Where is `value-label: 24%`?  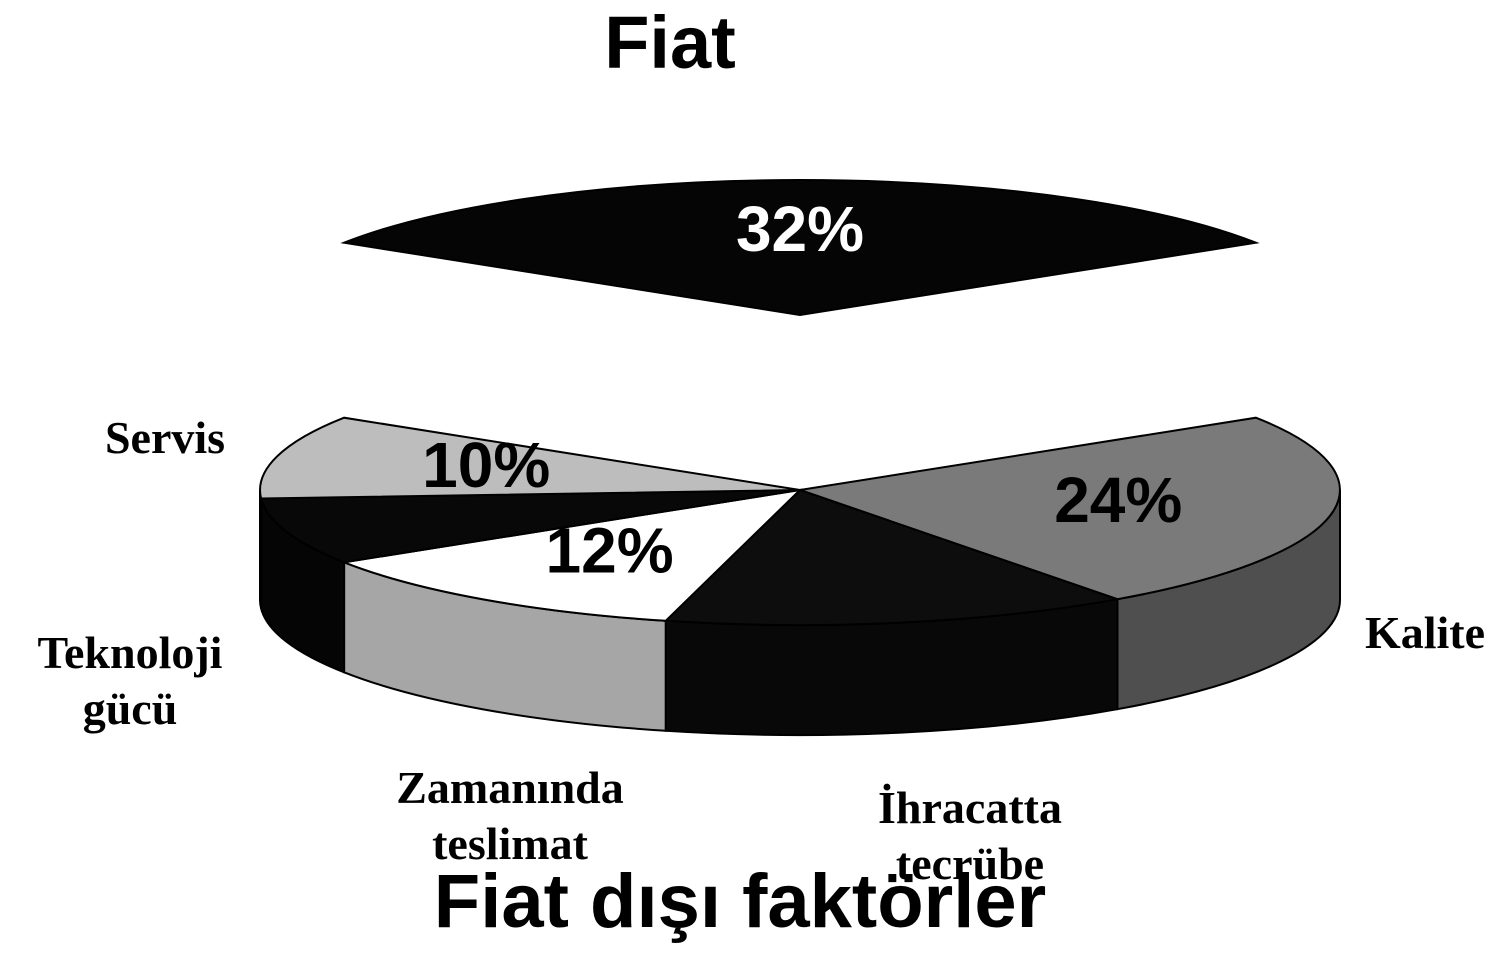
value-label: 24% is located at coordinates (1118, 500).